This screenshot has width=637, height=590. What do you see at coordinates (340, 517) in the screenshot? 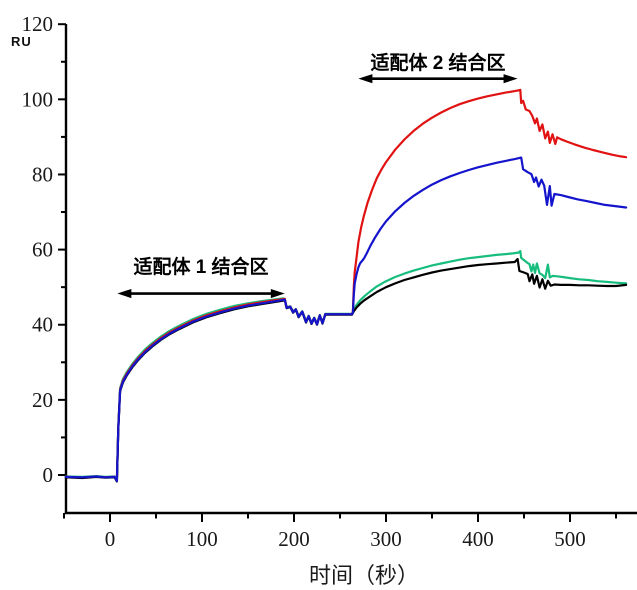
I see `x-axis-ticks` at bounding box center [340, 517].